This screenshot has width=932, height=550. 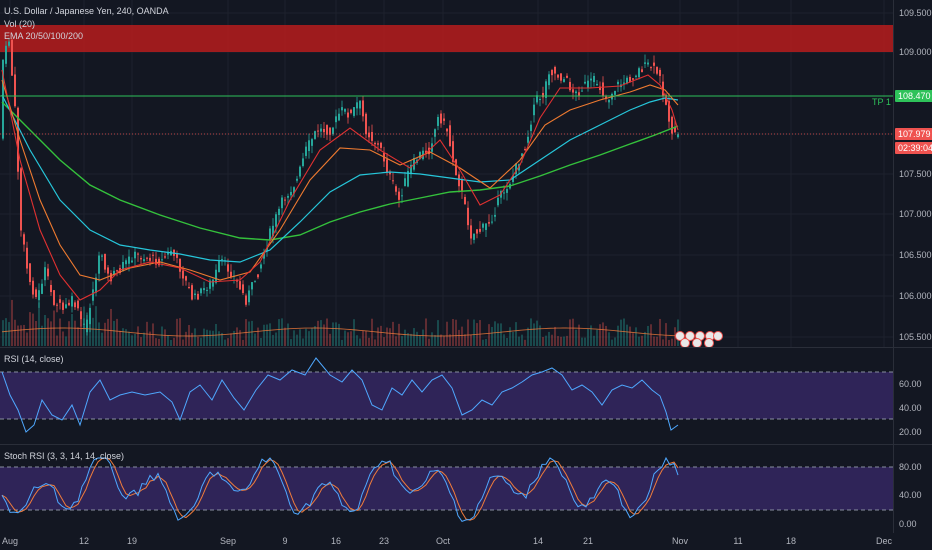 I want to click on ema-indicator-label: EMA 20/50/100/200, so click(x=44, y=36).